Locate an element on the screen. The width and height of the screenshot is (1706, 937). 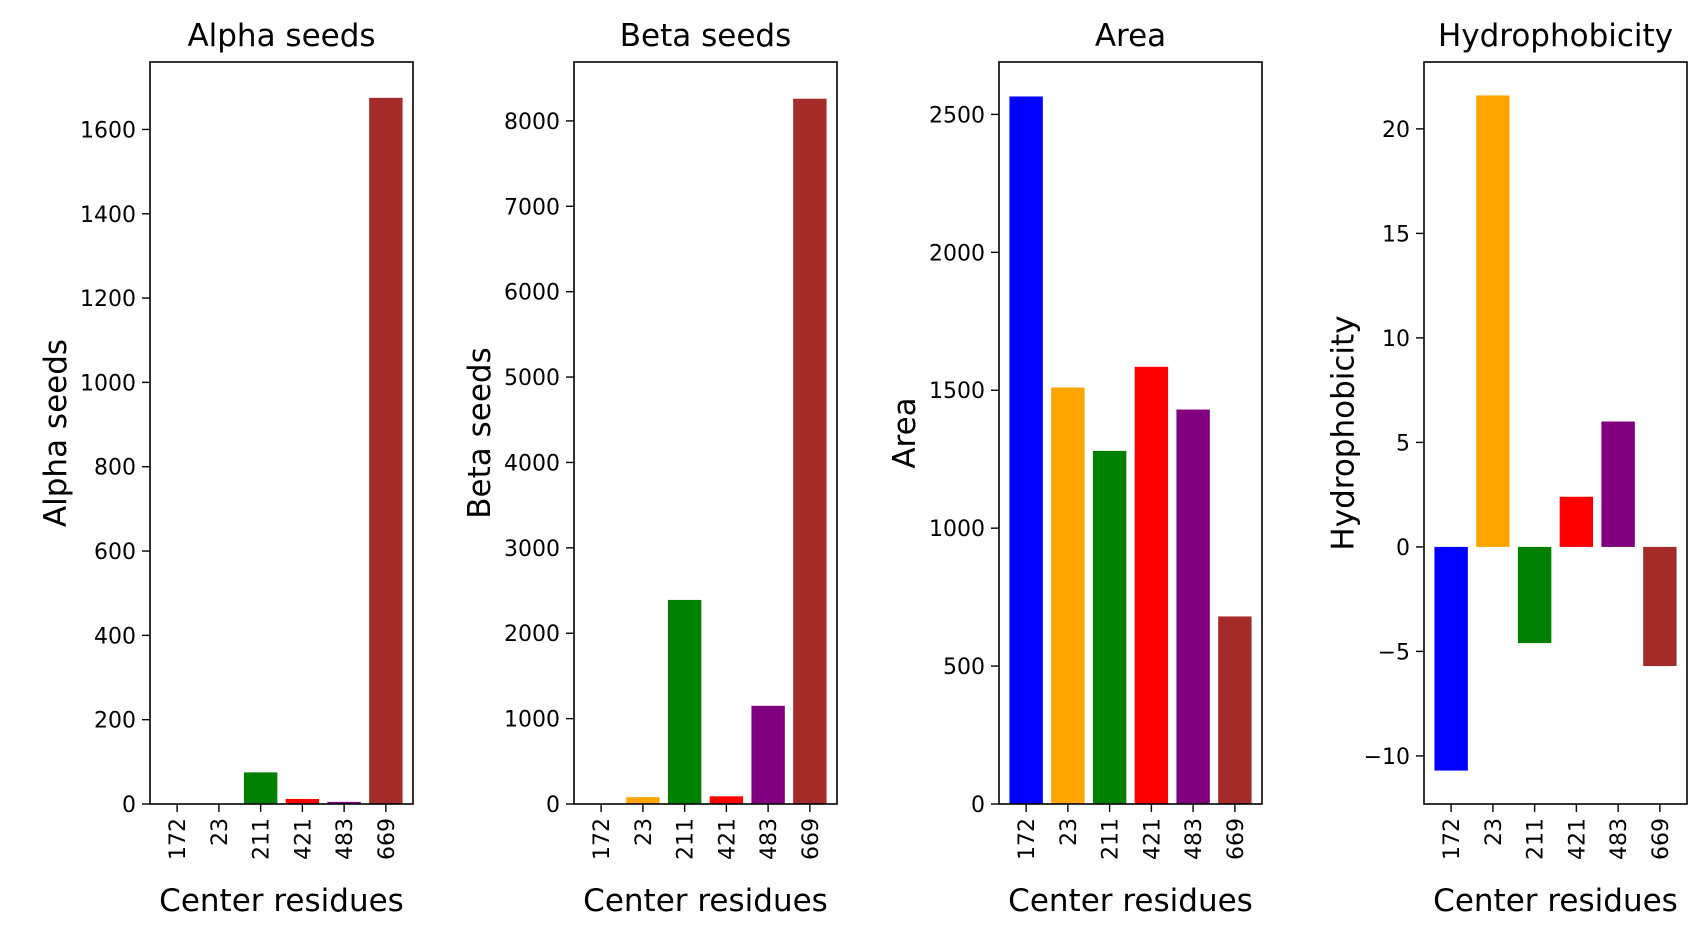
alpha-seeds-ytick-label: 200 is located at coordinates (115, 721).